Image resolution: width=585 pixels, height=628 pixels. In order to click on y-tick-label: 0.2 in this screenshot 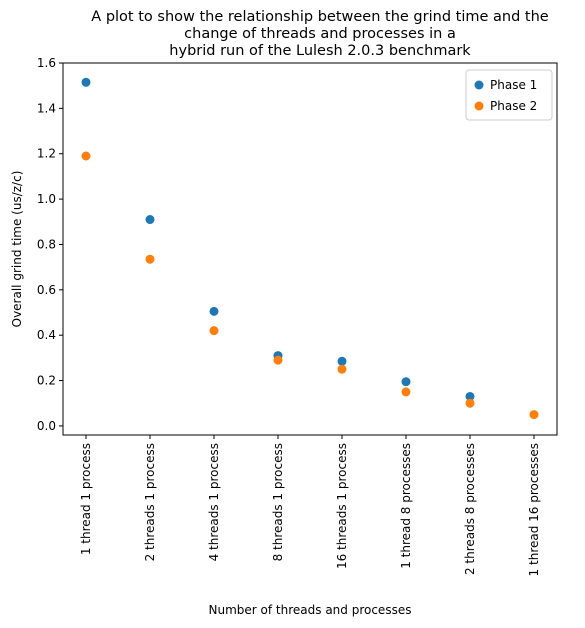, I will do `click(46, 381)`.